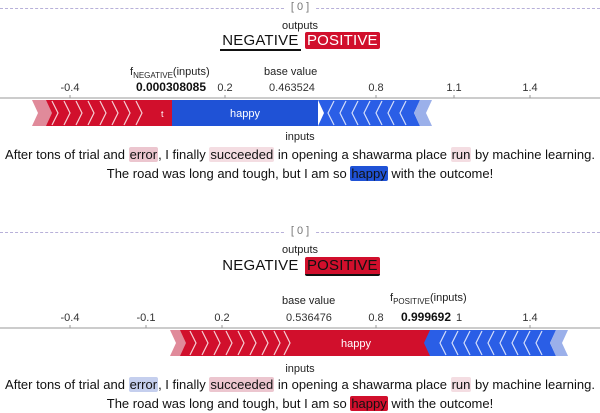 The image size is (600, 413). What do you see at coordinates (309, 318) in the screenshot?
I see `base-value: 0.536476` at bounding box center [309, 318].